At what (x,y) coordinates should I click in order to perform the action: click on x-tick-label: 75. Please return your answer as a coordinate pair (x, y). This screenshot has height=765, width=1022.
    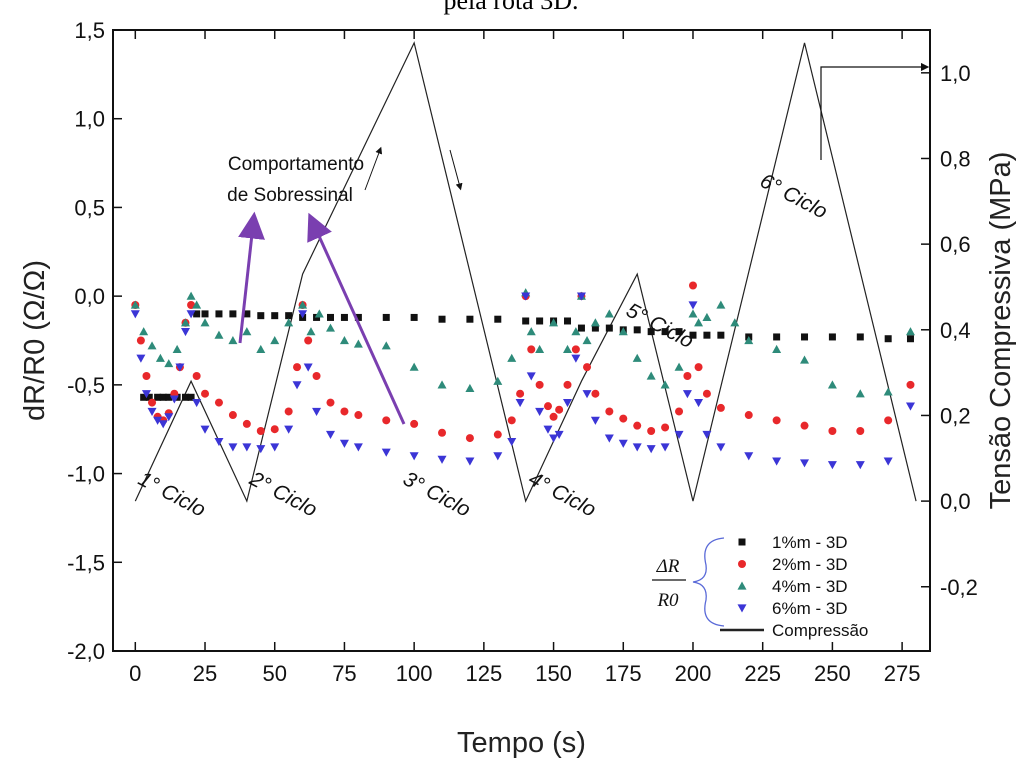
    Looking at the image, I should click on (344, 673).